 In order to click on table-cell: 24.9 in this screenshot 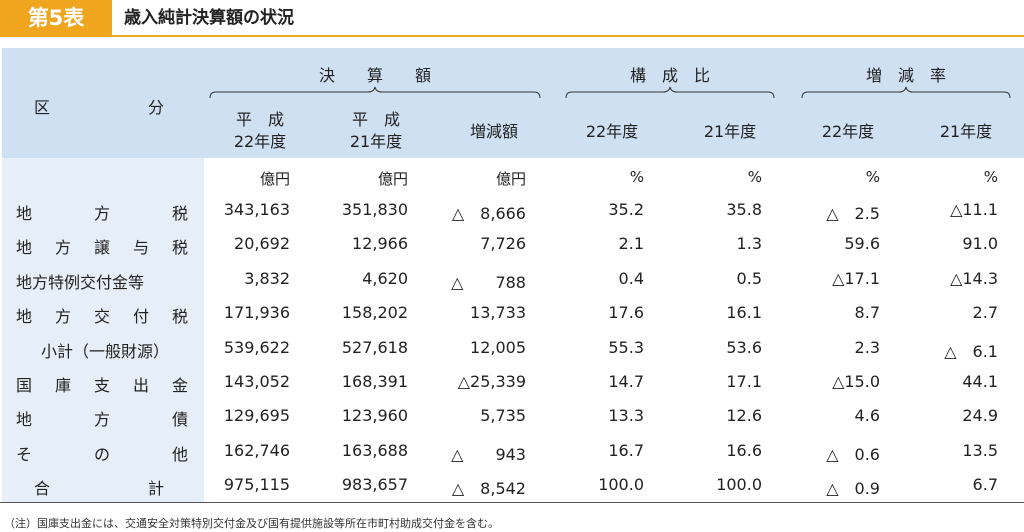, I will do `click(980, 416)`.